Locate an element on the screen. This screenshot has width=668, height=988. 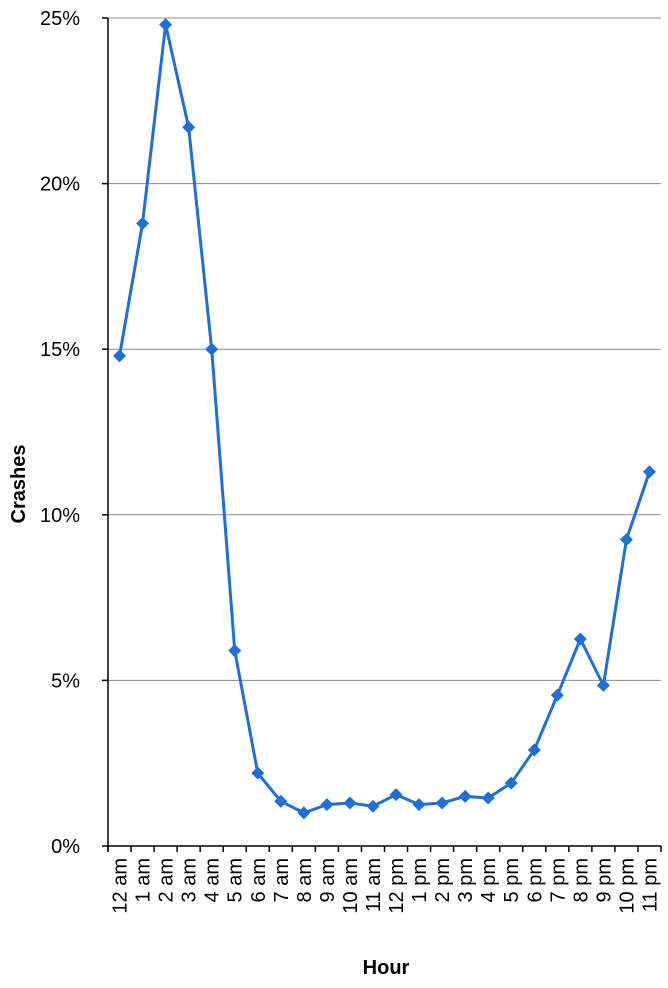
y-axis-title: Crashes is located at coordinates (19, 484).